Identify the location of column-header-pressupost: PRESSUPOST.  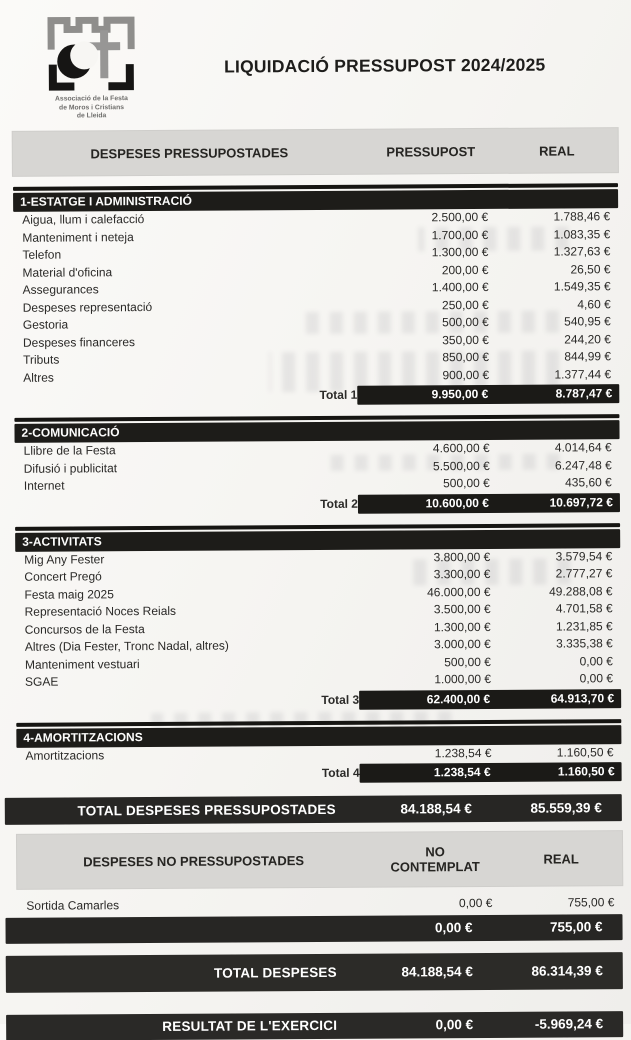
(431, 151).